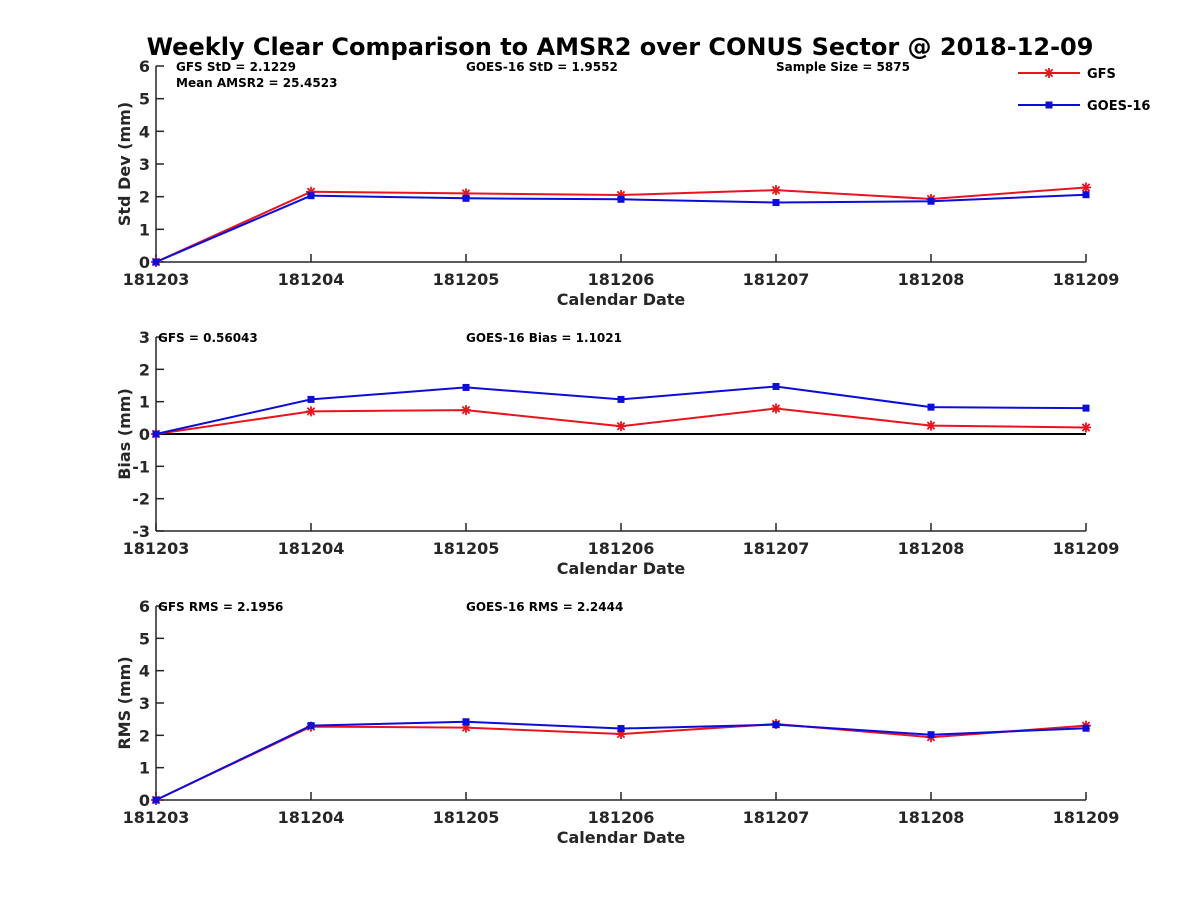 The height and width of the screenshot is (900, 1200). I want to click on legend-label: GFS, so click(1101, 74).